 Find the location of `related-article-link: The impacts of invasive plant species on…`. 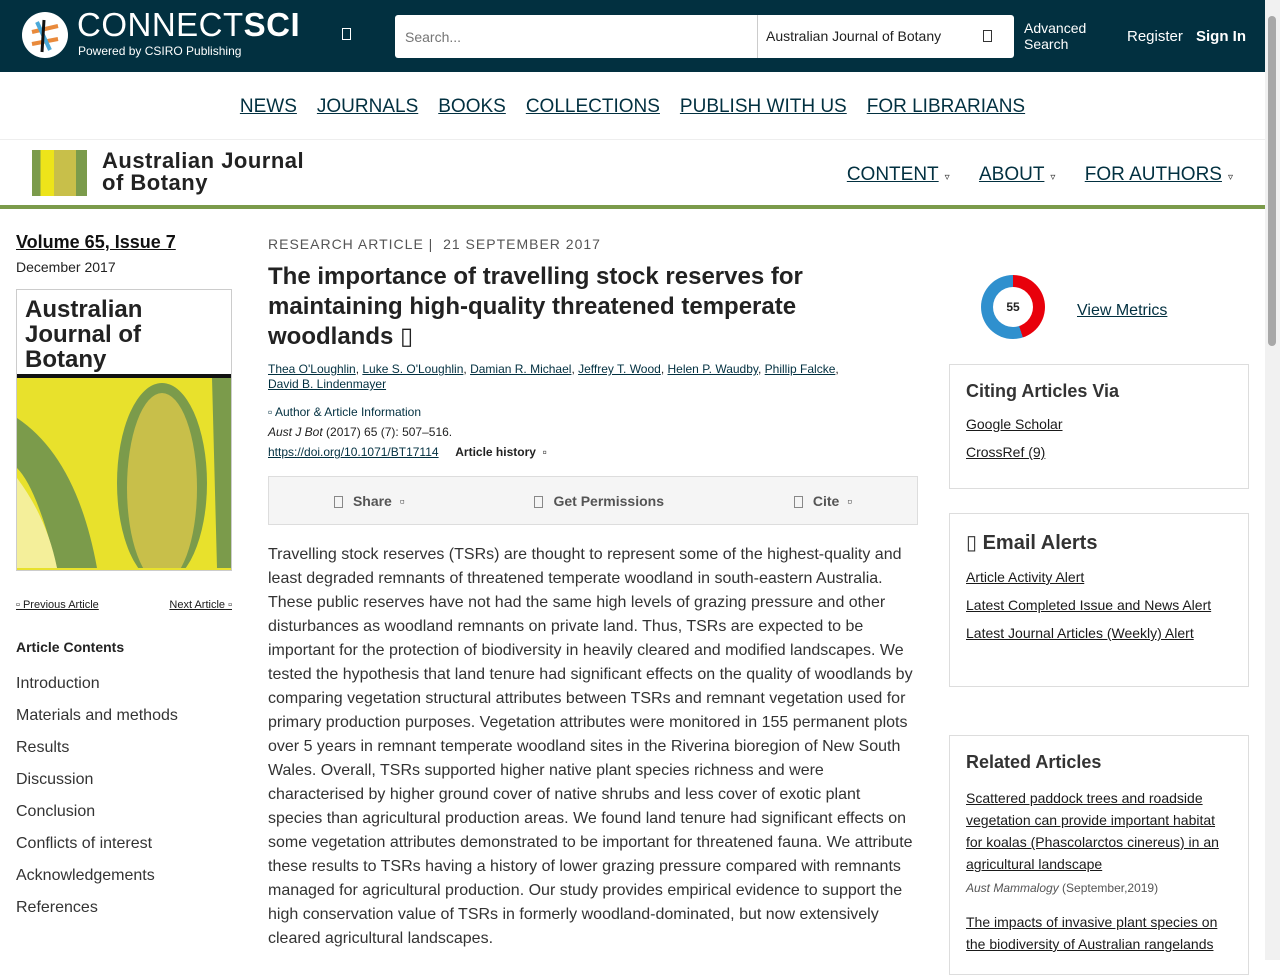

related-article-link: The impacts of invasive plant species on… is located at coordinates (1092, 933).